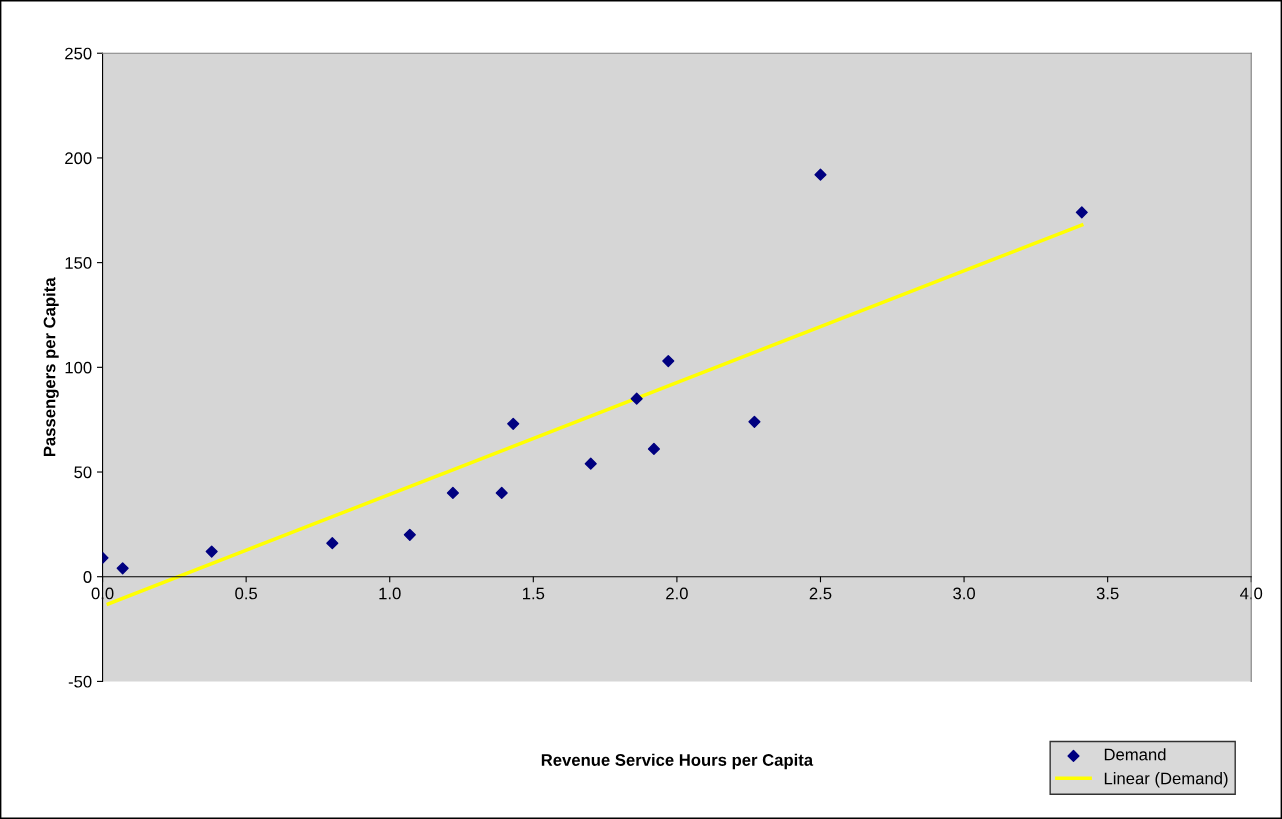 This screenshot has height=819, width=1282. Describe the element at coordinates (246, 593) in the screenshot. I see `x-tick-label: 0.5` at that location.